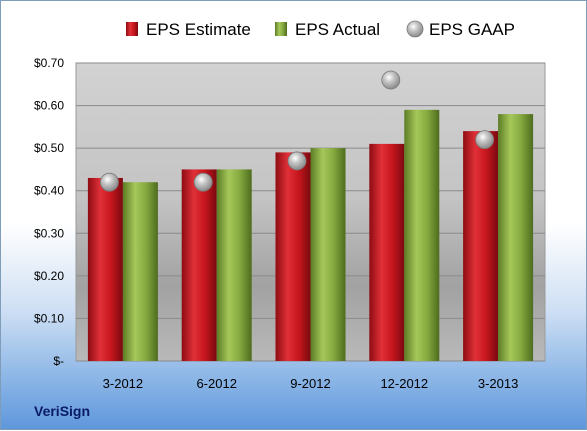 The width and height of the screenshot is (587, 431). What do you see at coordinates (49, 233) in the screenshot?
I see `y-tick-label: $0.30` at bounding box center [49, 233].